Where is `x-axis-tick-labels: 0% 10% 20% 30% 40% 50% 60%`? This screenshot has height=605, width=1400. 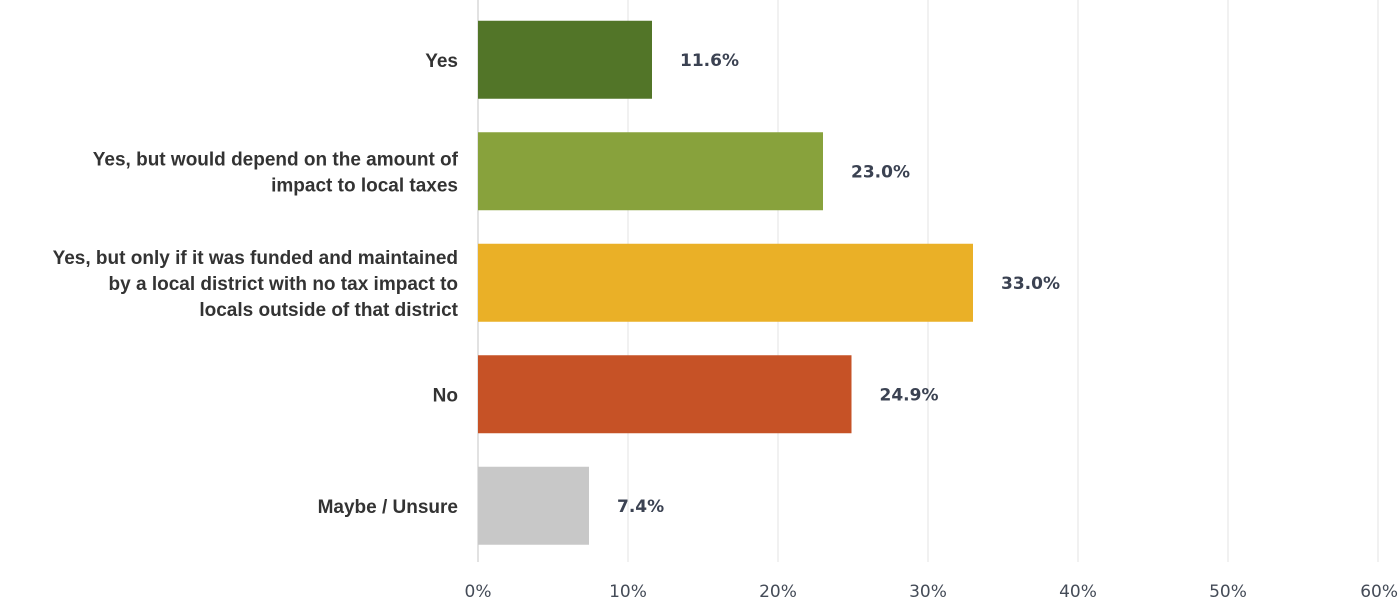 x-axis-tick-labels: 0% 10% 20% 30% 40% 50% 60% is located at coordinates (931, 592).